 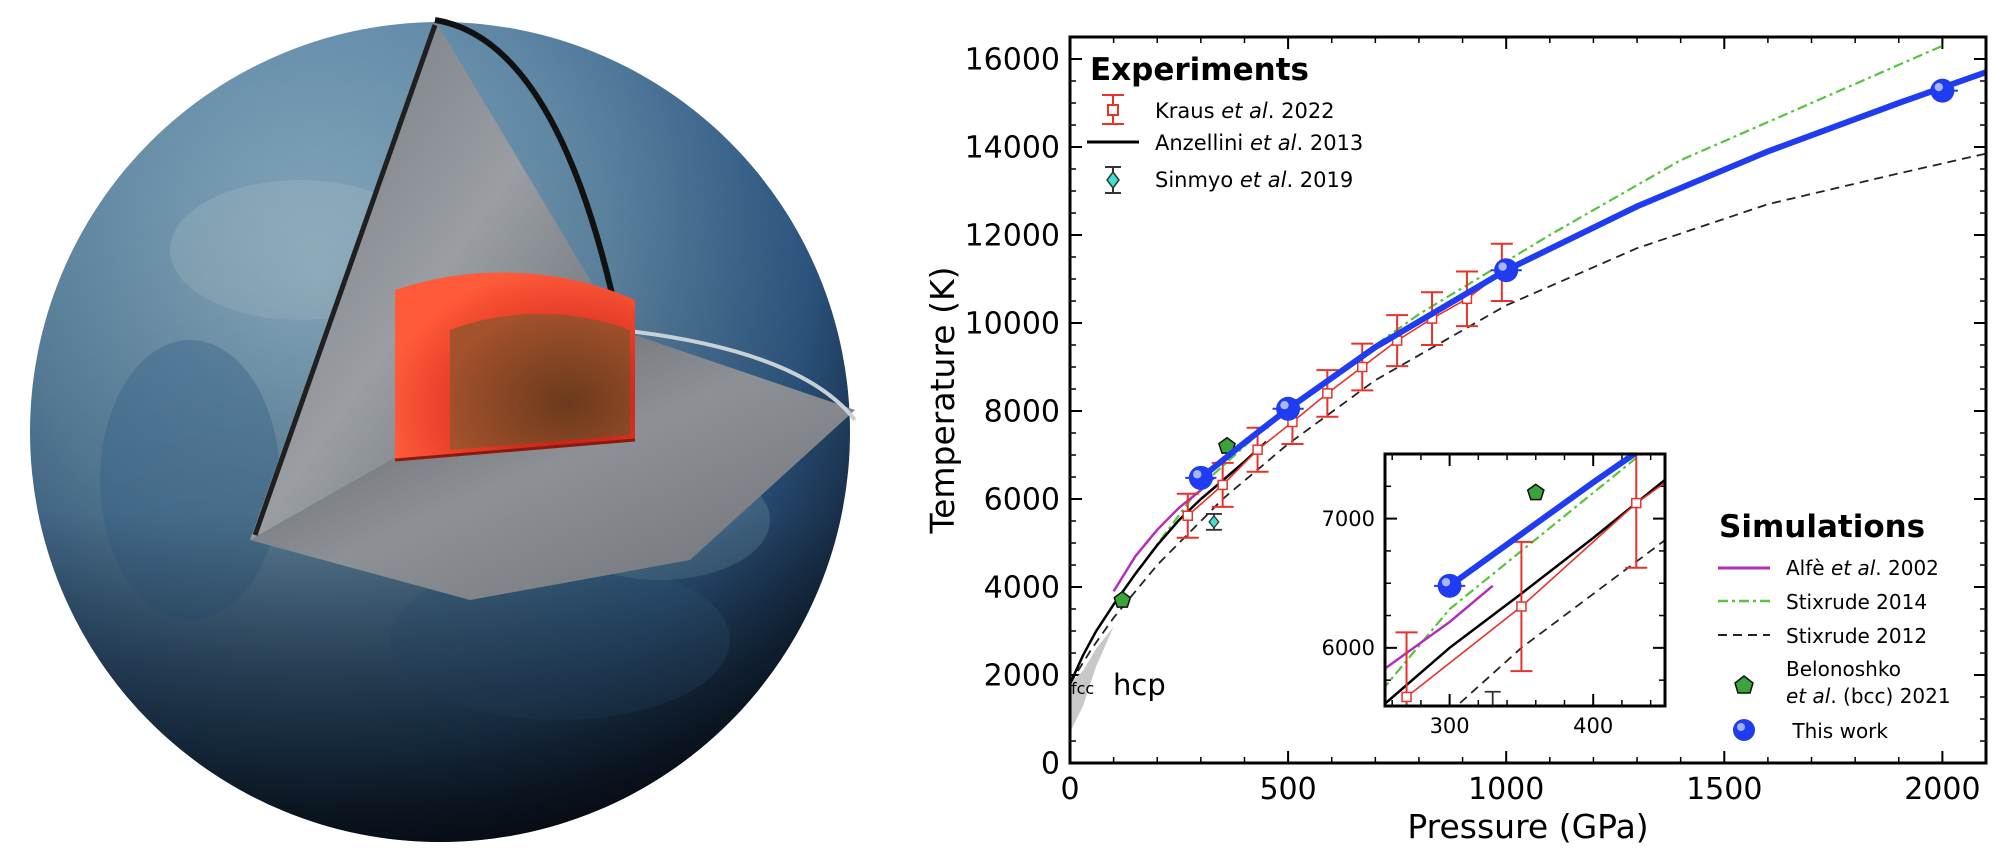 I want to click on series-line-alfe-2002, so click(x=1439, y=627).